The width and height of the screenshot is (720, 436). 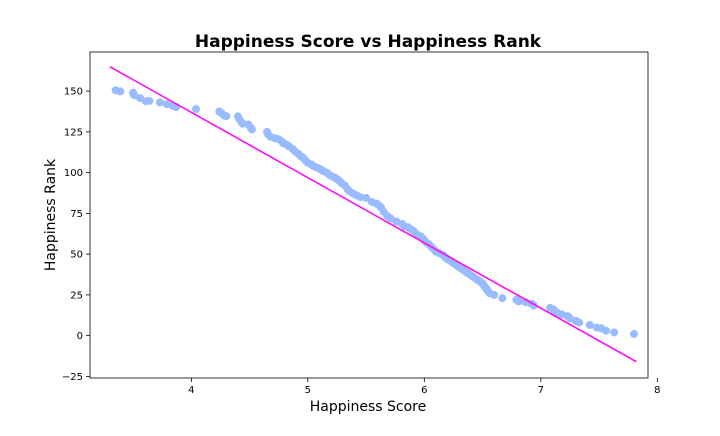 I want to click on y-tick-label: 0, so click(x=80, y=336).